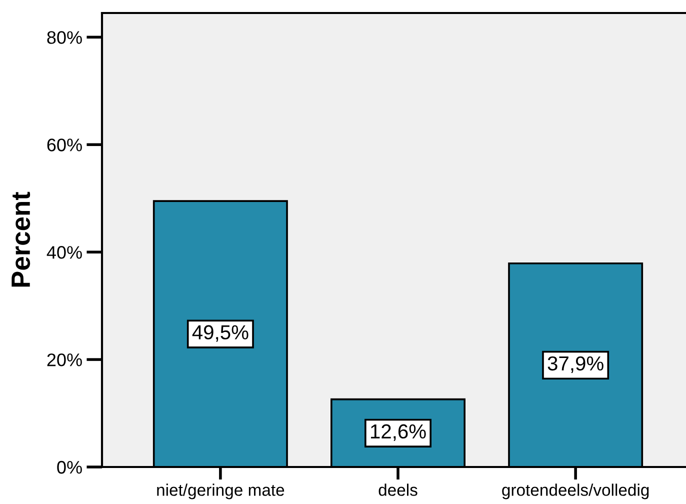 The width and height of the screenshot is (686, 504). I want to click on y-tick-label: 80%, so click(64, 37).